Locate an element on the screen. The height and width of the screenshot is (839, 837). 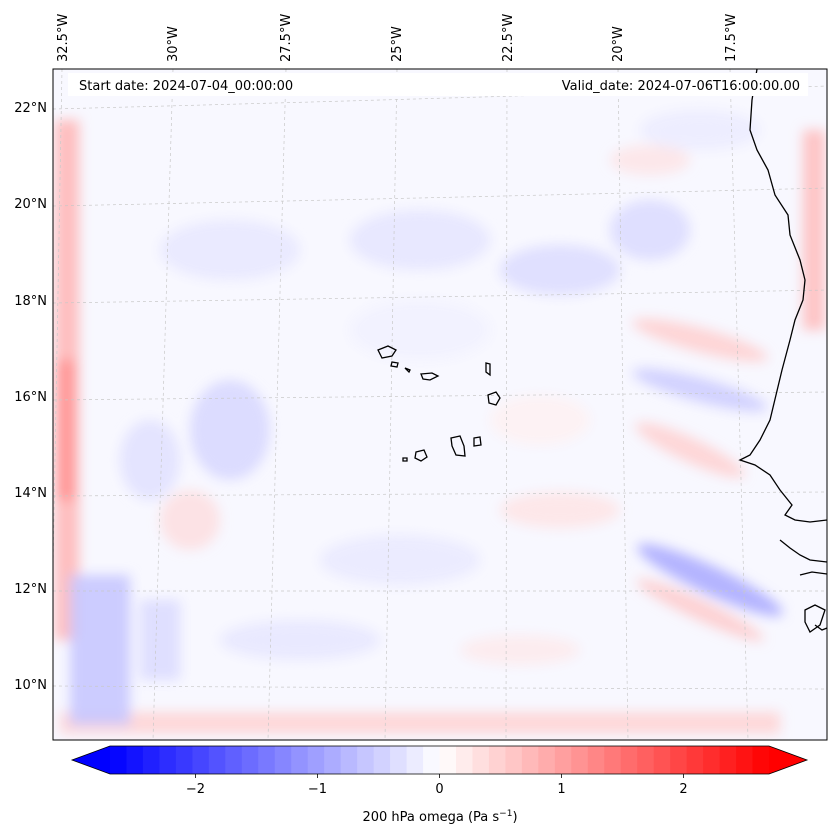
lat-label: 12°N is located at coordinates (30, 589).